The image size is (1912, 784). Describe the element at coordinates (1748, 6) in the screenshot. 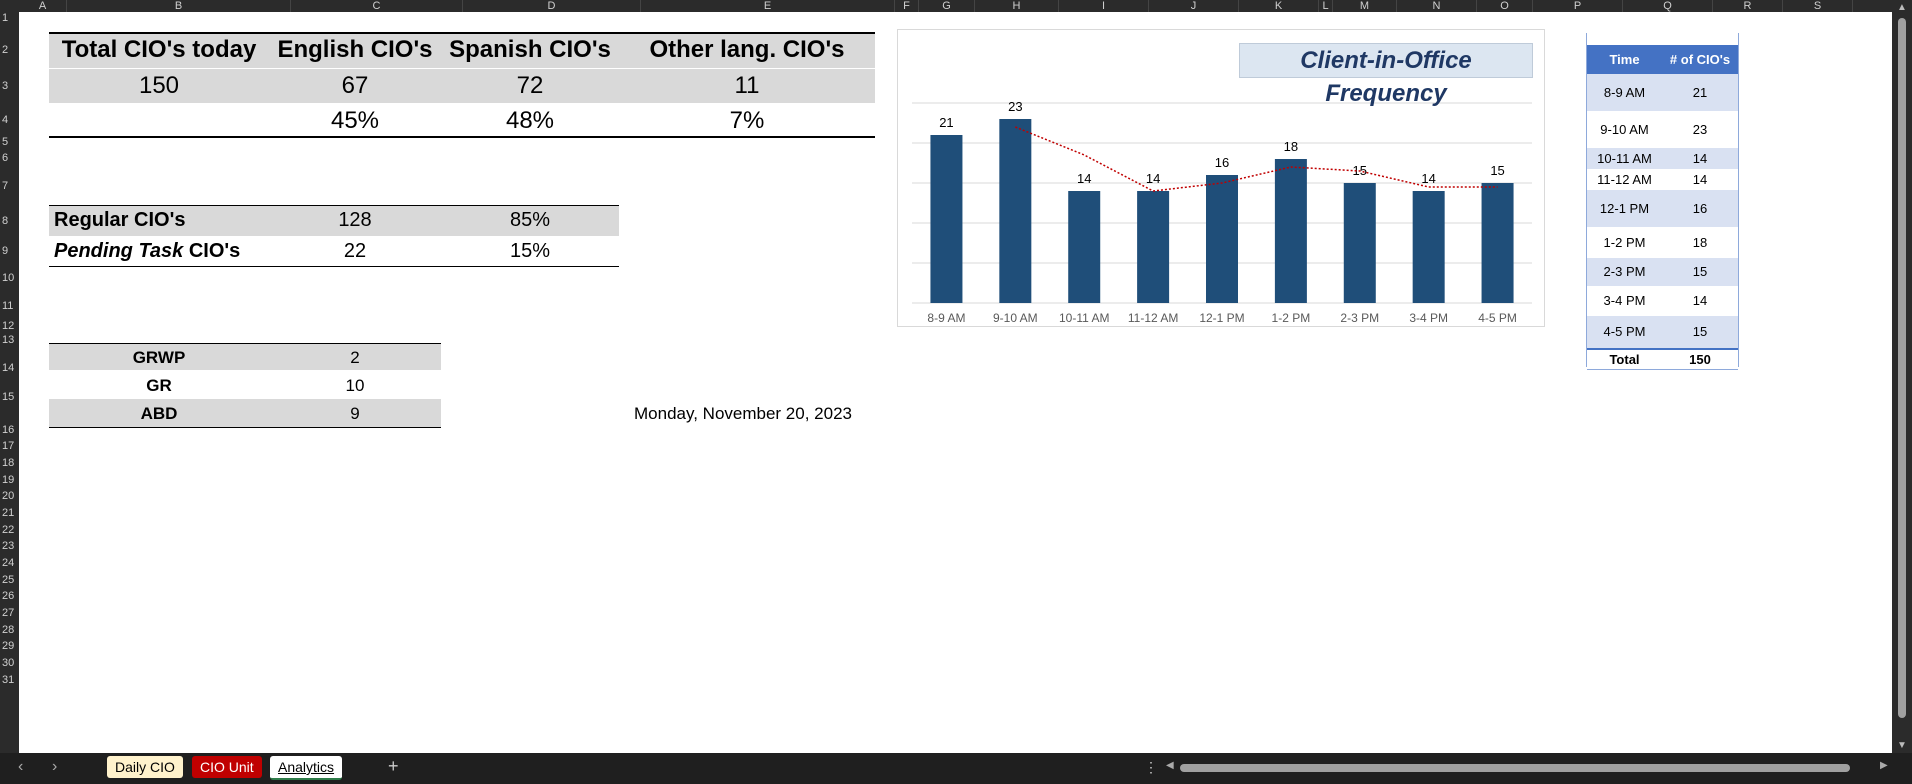

I see `column-header-r: R` at that location.